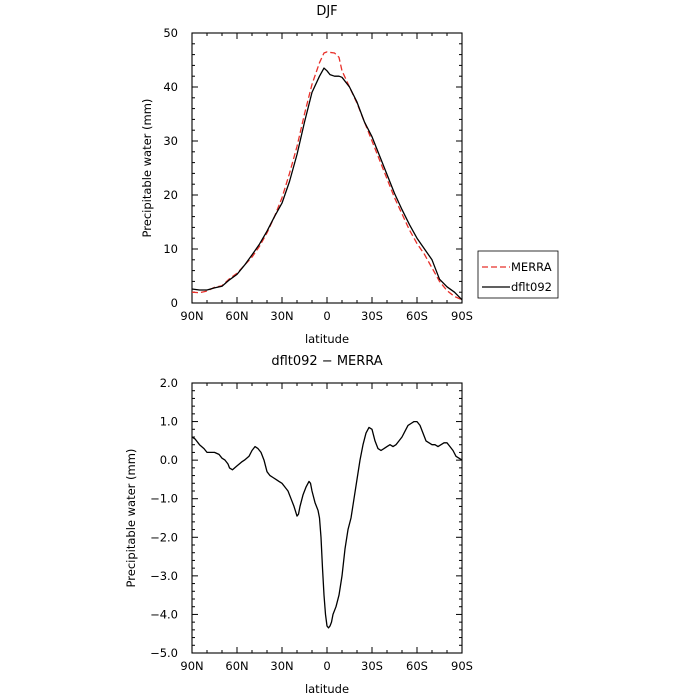 This screenshot has width=700, height=700. Describe the element at coordinates (164, 576) in the screenshot. I see `y-tick-label: −3.0` at that location.